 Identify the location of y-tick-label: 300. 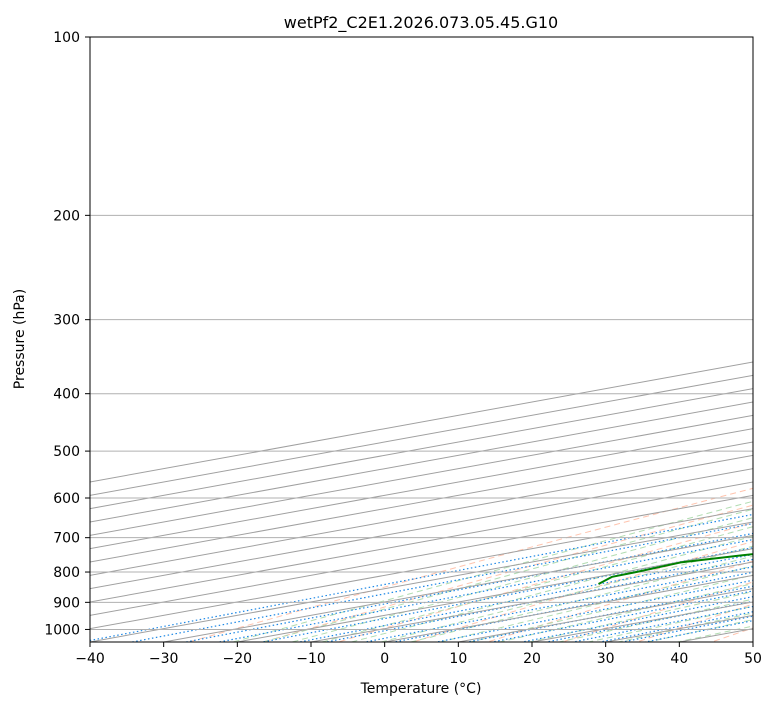
(66, 321).